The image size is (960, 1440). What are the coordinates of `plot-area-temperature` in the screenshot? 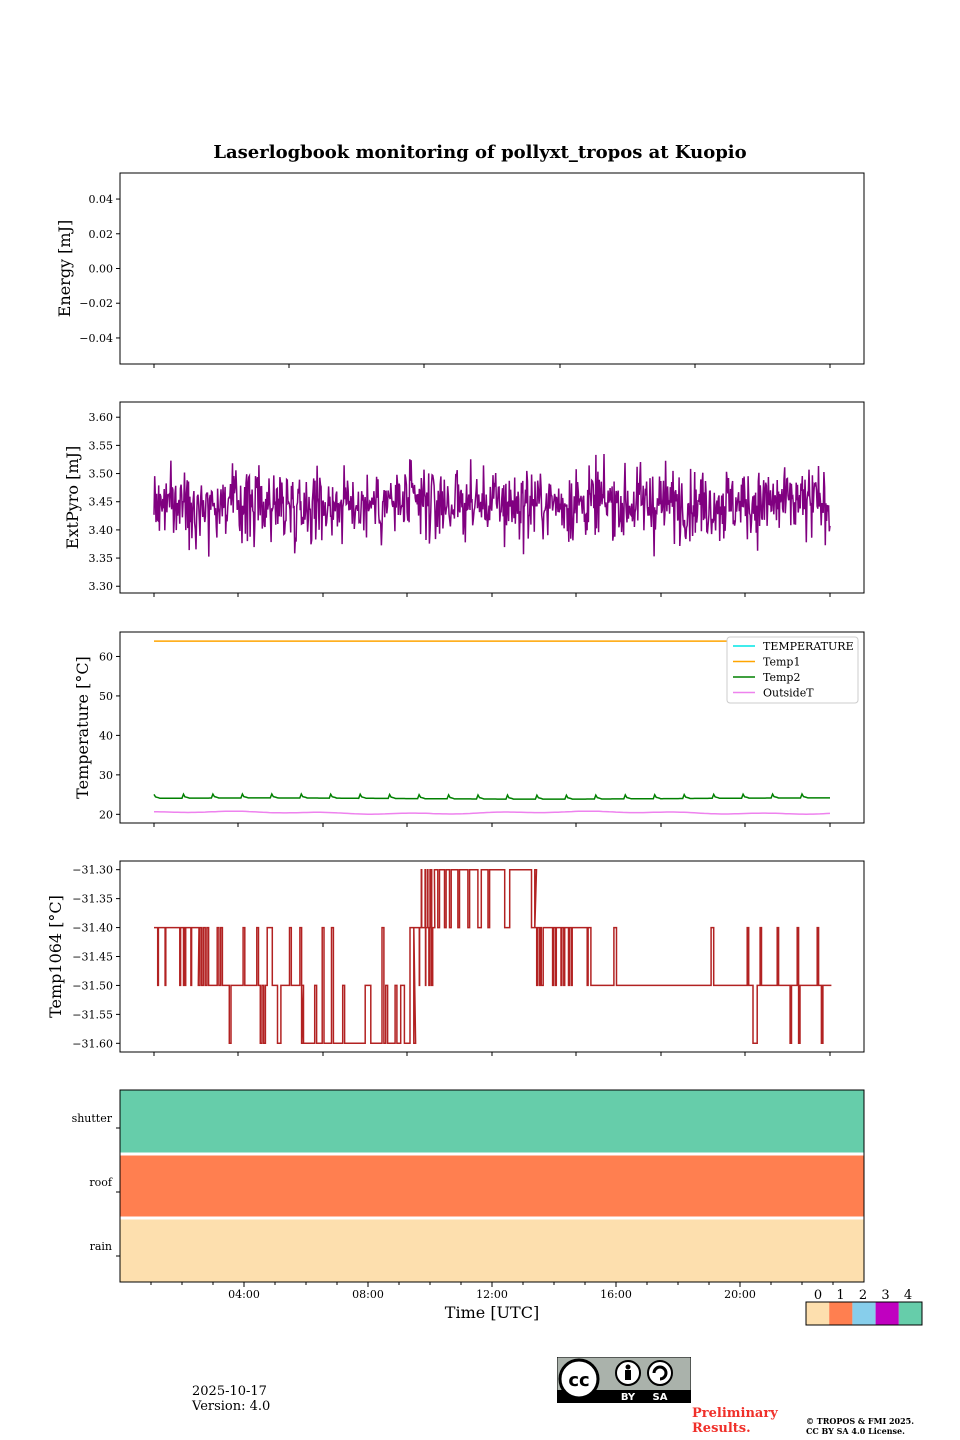 It's located at (492, 727).